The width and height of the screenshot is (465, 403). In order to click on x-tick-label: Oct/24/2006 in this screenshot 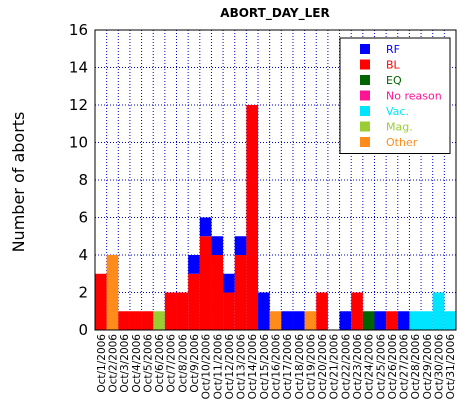, I will do `click(370, 367)`.